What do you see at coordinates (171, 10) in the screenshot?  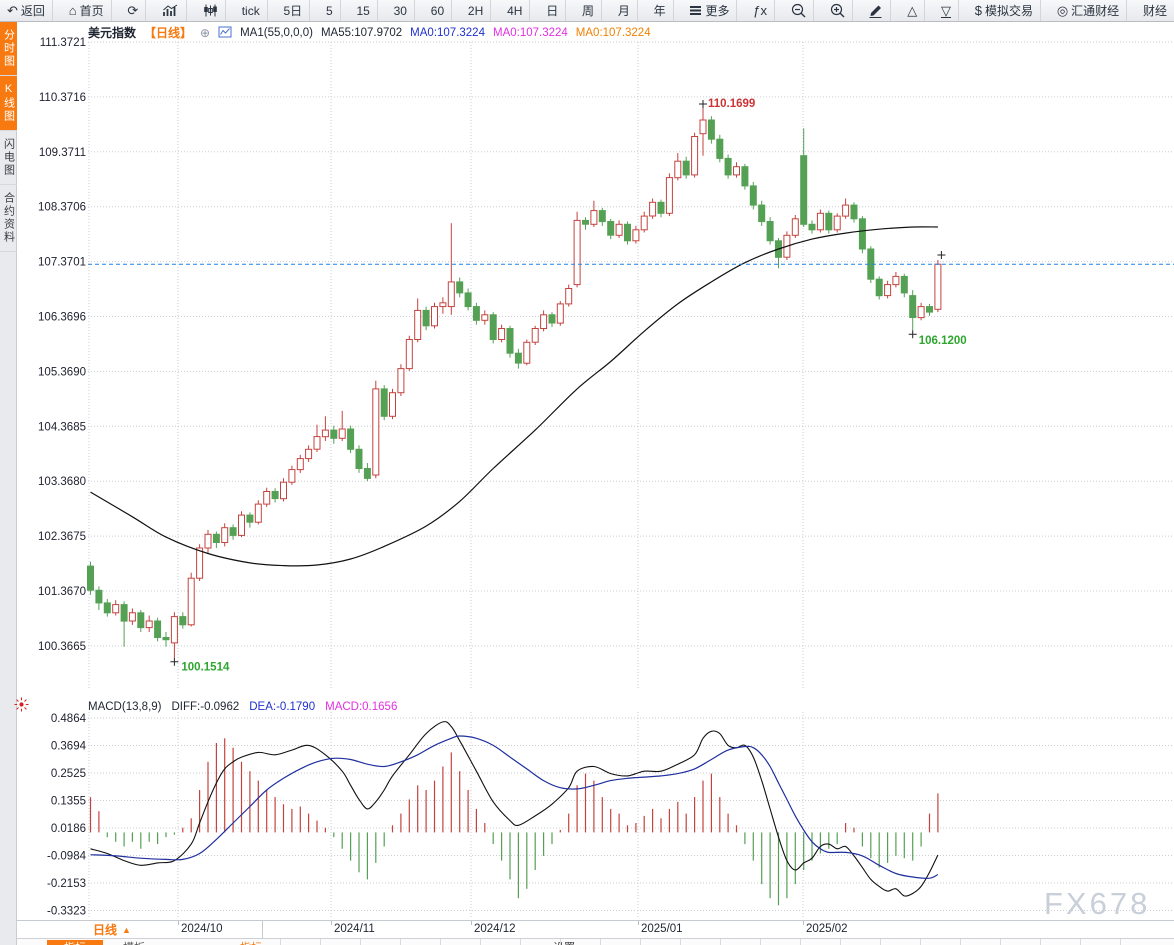 I see `bar-chart-button` at bounding box center [171, 10].